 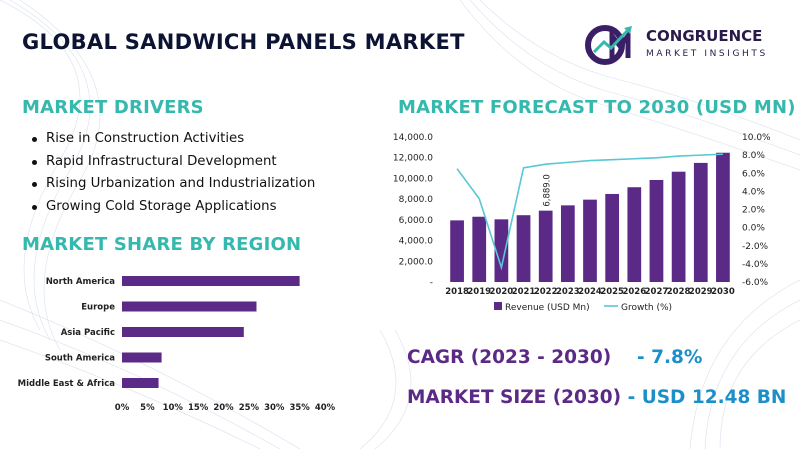 I want to click on right-axis-tick-label: 4.0%, so click(x=753, y=192).